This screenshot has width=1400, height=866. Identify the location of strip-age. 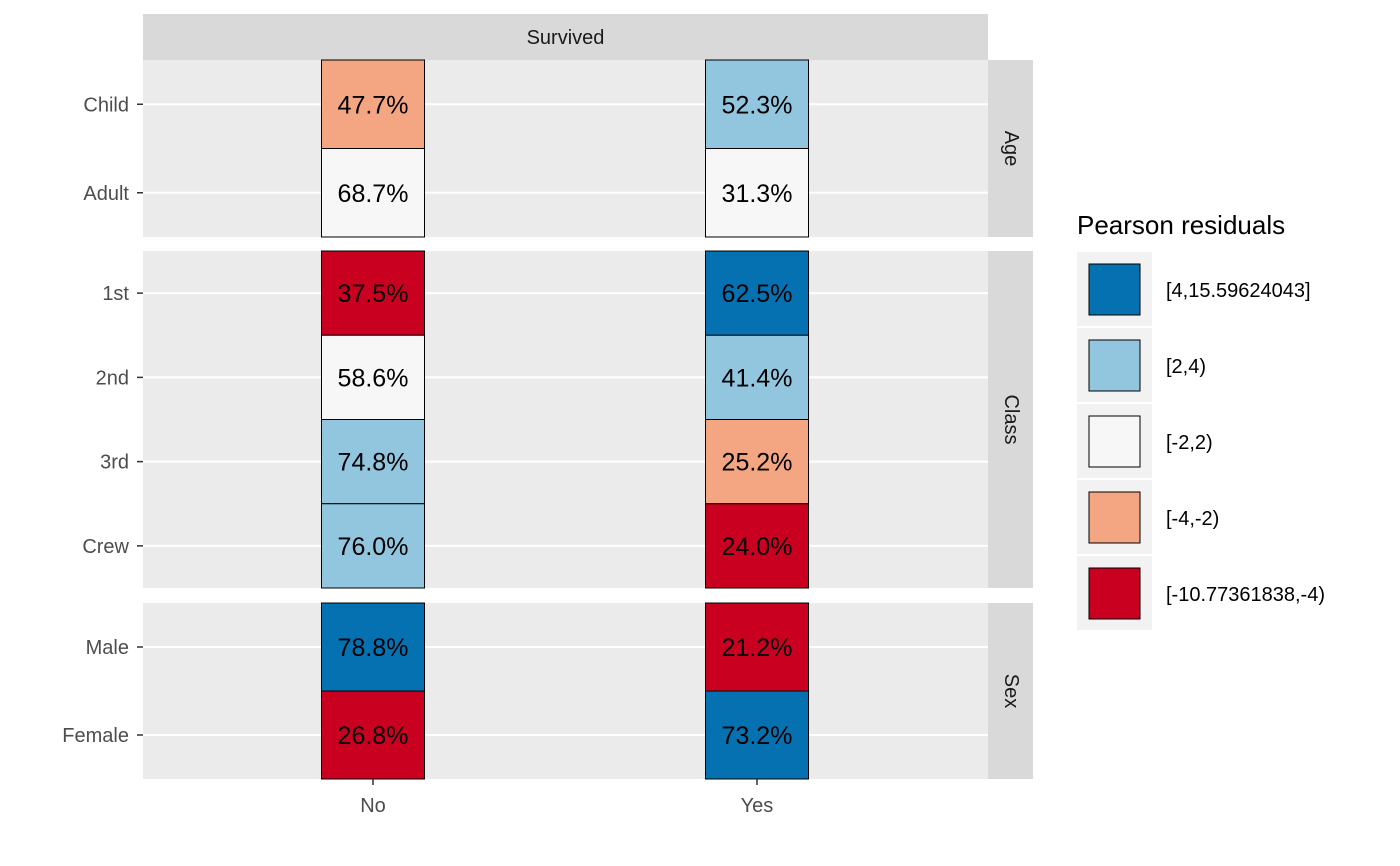
(1010, 148).